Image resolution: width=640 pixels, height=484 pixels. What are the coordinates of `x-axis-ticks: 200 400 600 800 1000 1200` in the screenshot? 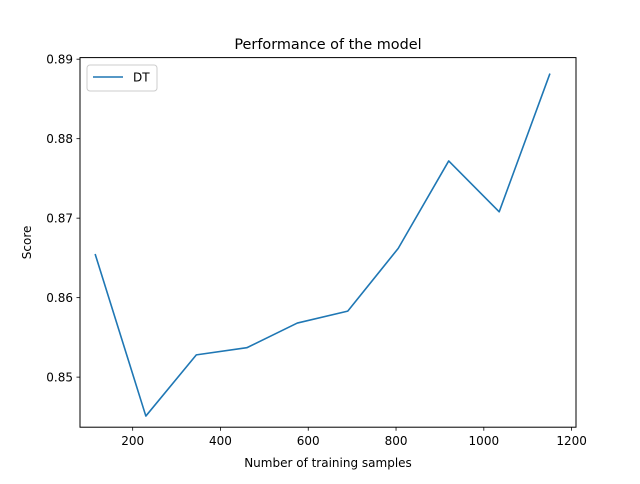 It's located at (354, 437).